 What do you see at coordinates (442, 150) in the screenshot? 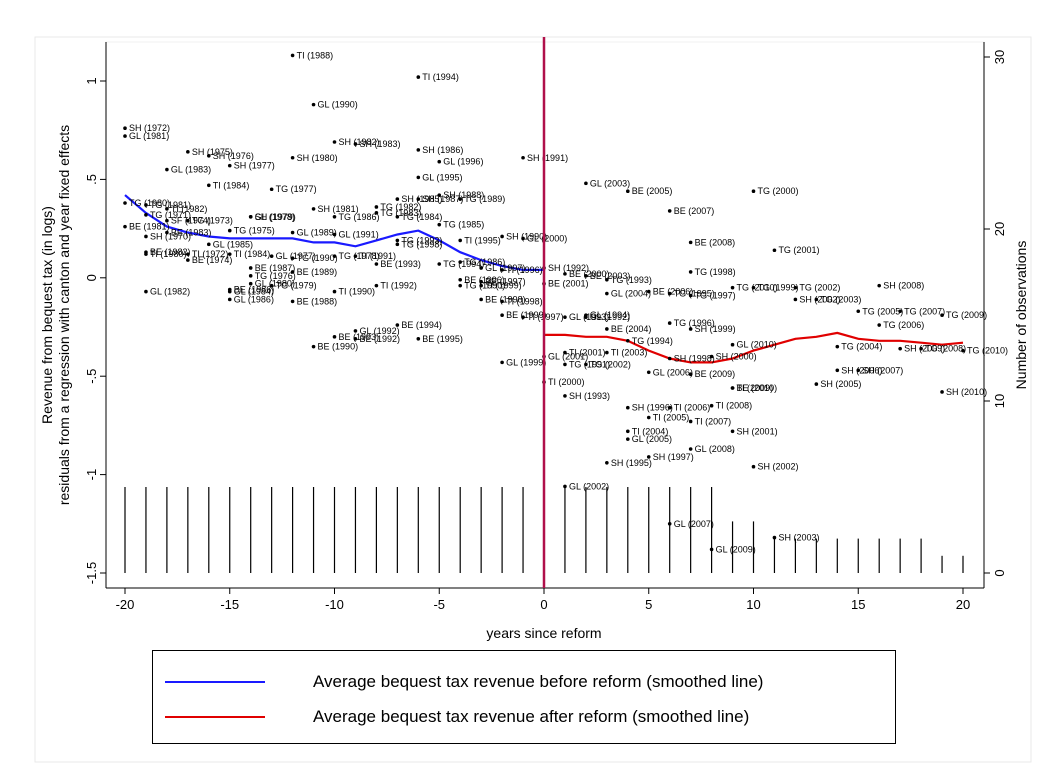
I see `point-label: SH (1986)` at bounding box center [442, 150].